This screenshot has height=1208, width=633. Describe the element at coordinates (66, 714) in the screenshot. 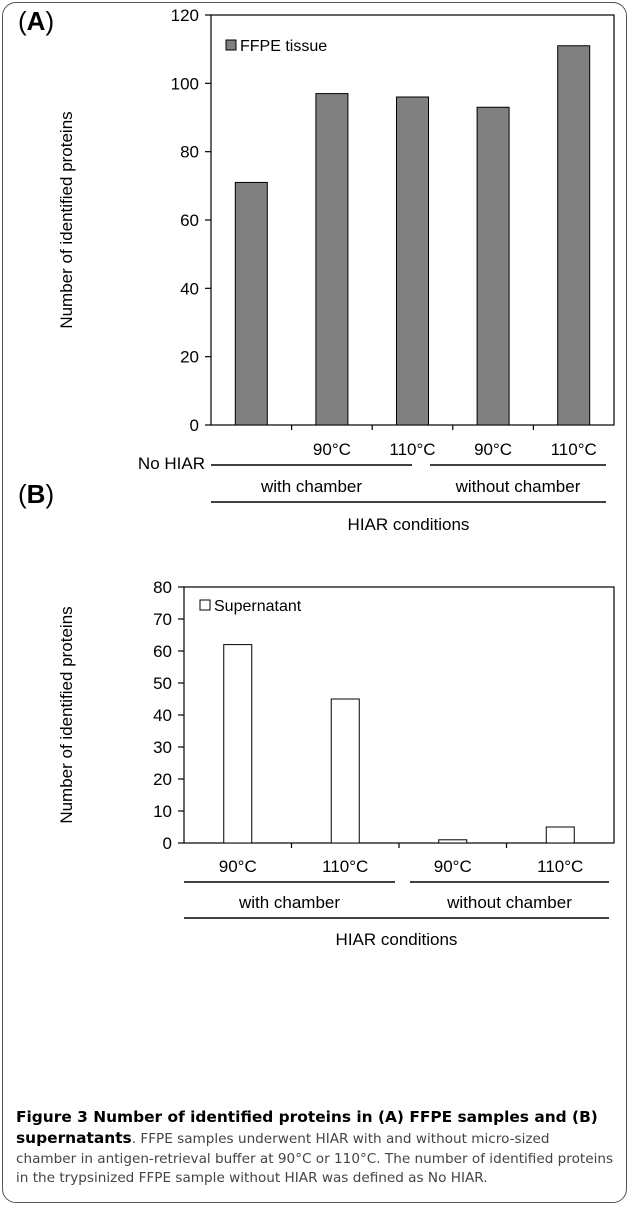

I see `chart-b-y-axis-label: Number of identified proteins` at that location.